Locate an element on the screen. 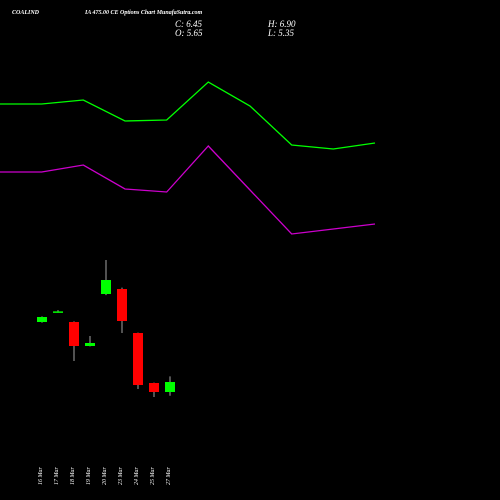 This screenshot has width=500, height=500. annotation: H: 6.90 is located at coordinates (281, 24).